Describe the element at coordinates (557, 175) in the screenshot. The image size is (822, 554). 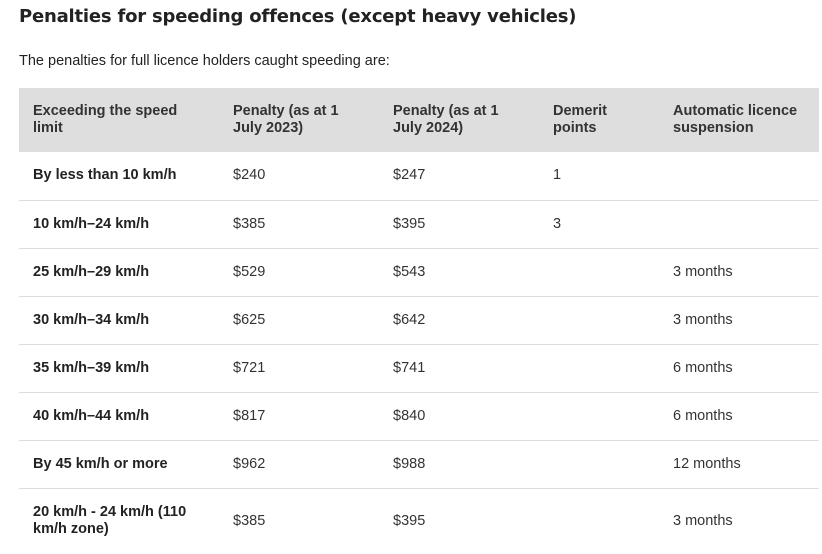
I see `cell-demerit-points: 1` at that location.